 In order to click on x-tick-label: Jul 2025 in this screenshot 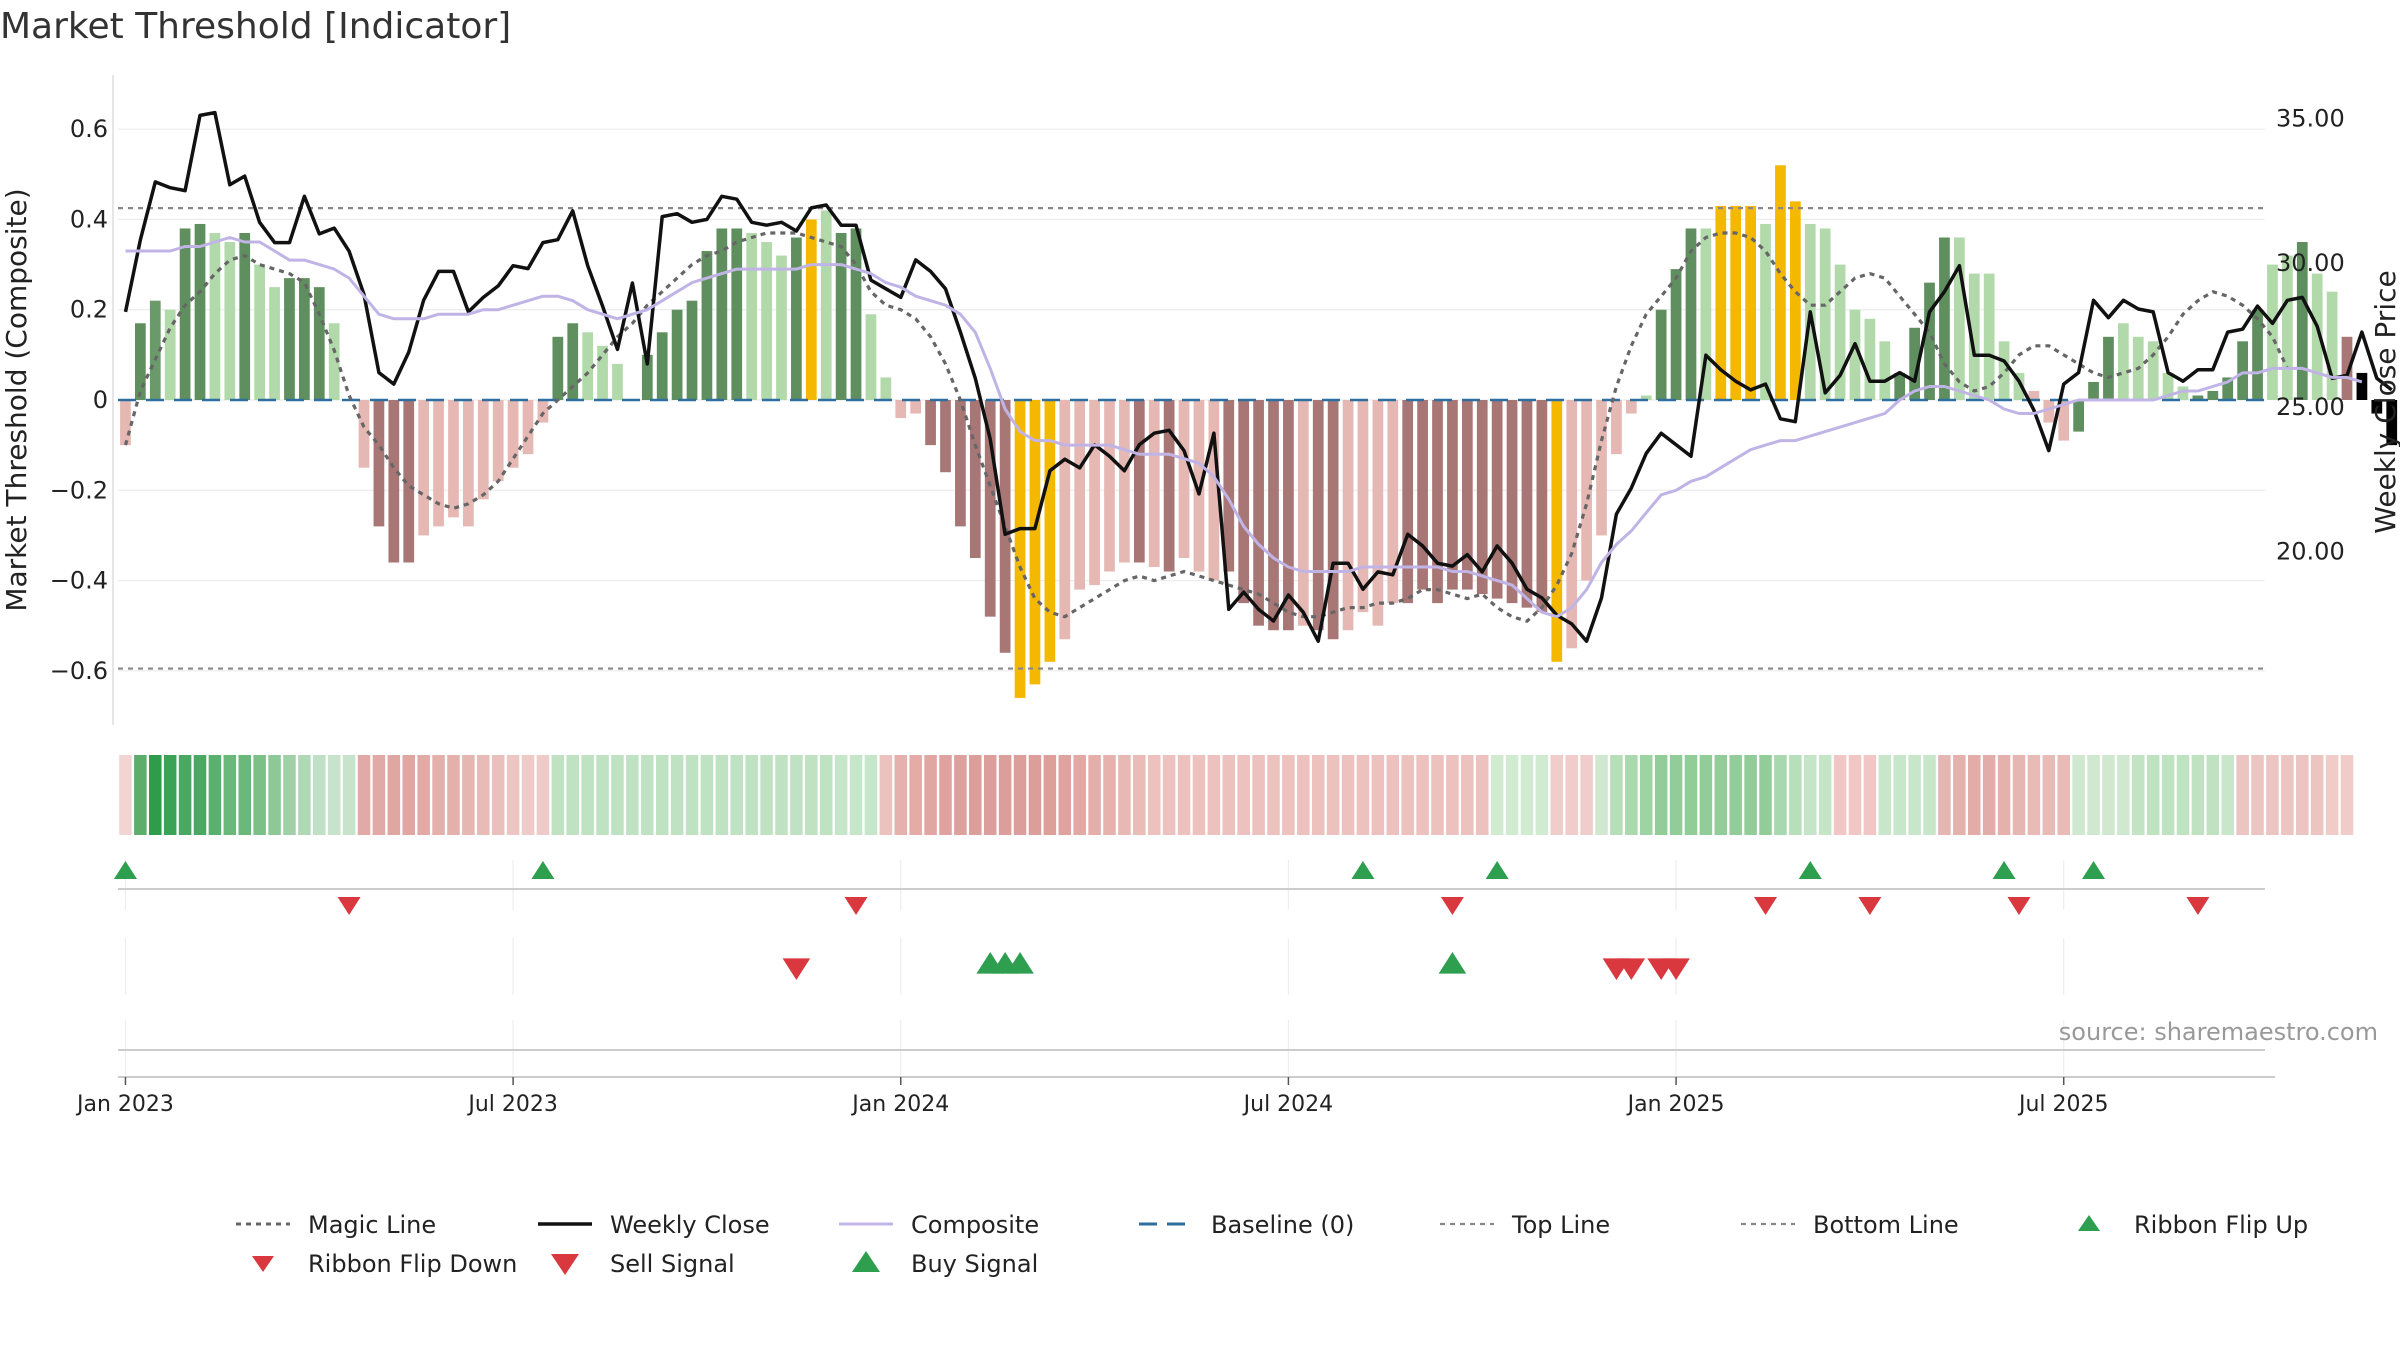, I will do `click(2063, 1104)`.